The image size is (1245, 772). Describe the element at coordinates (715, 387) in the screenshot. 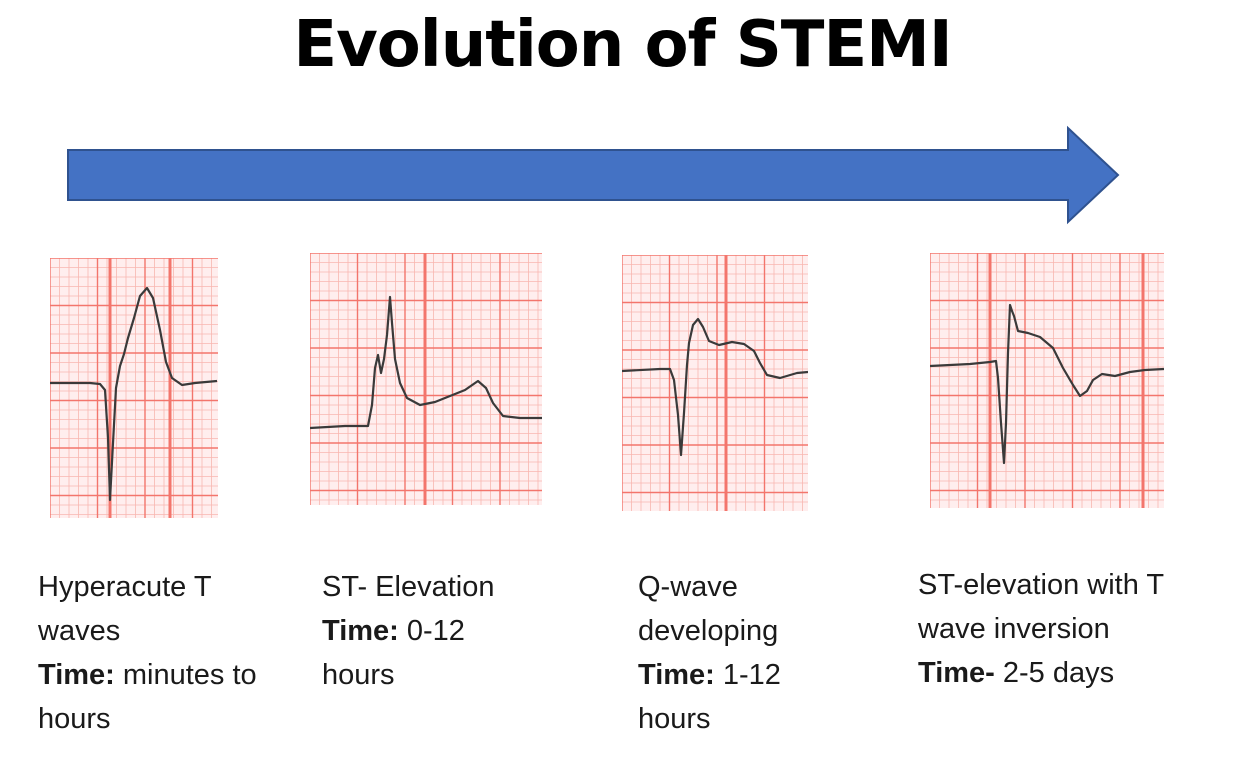

I see `ecg-trace-q-wave` at that location.